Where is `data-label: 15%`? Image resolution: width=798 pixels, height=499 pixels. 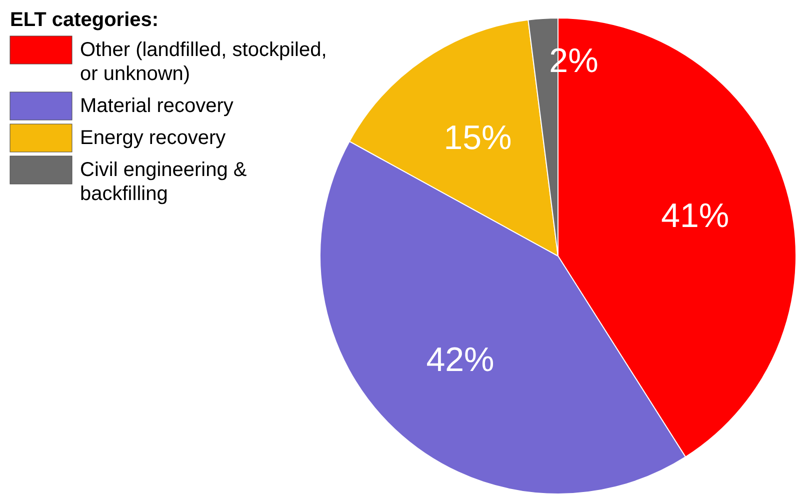 data-label: 15% is located at coordinates (478, 137).